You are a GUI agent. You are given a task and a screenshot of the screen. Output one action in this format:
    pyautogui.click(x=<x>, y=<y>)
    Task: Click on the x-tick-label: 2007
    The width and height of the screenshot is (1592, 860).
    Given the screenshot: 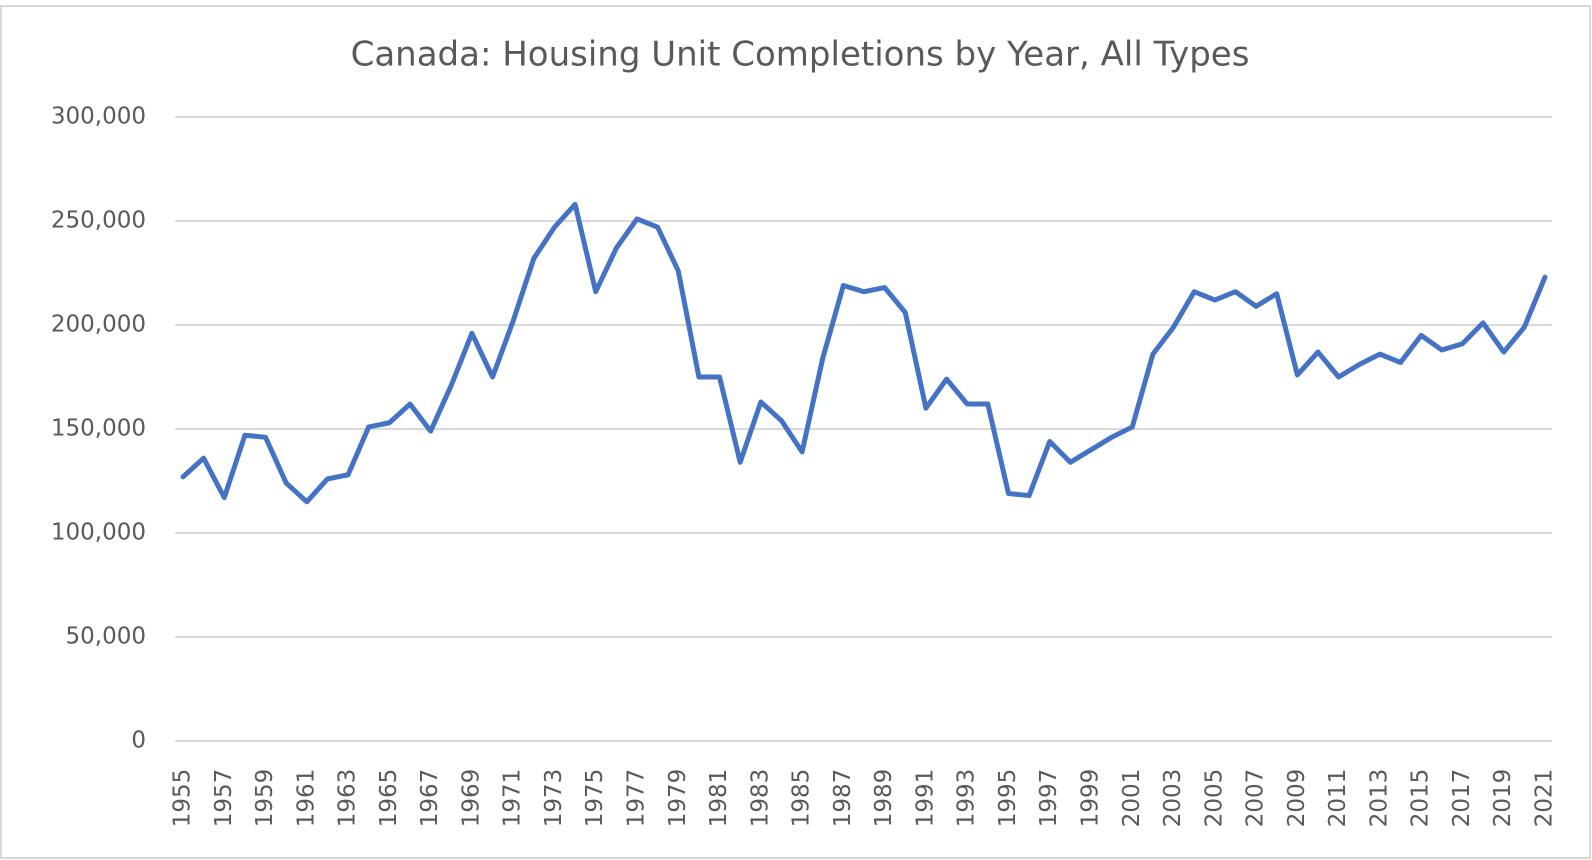 What is the action you would take?
    pyautogui.click(x=1256, y=798)
    